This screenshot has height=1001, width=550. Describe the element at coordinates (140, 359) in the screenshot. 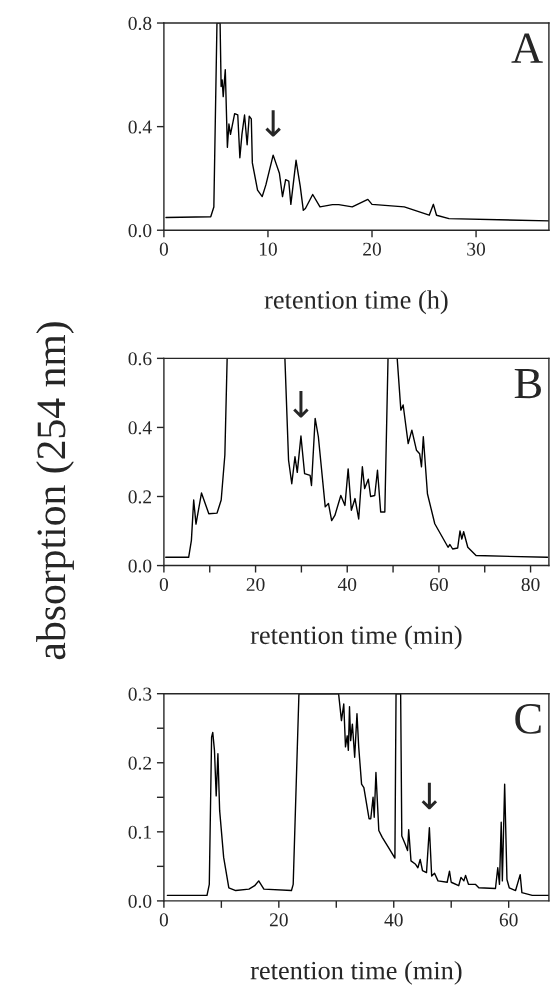

I see `y-tick-label: 0.6` at that location.